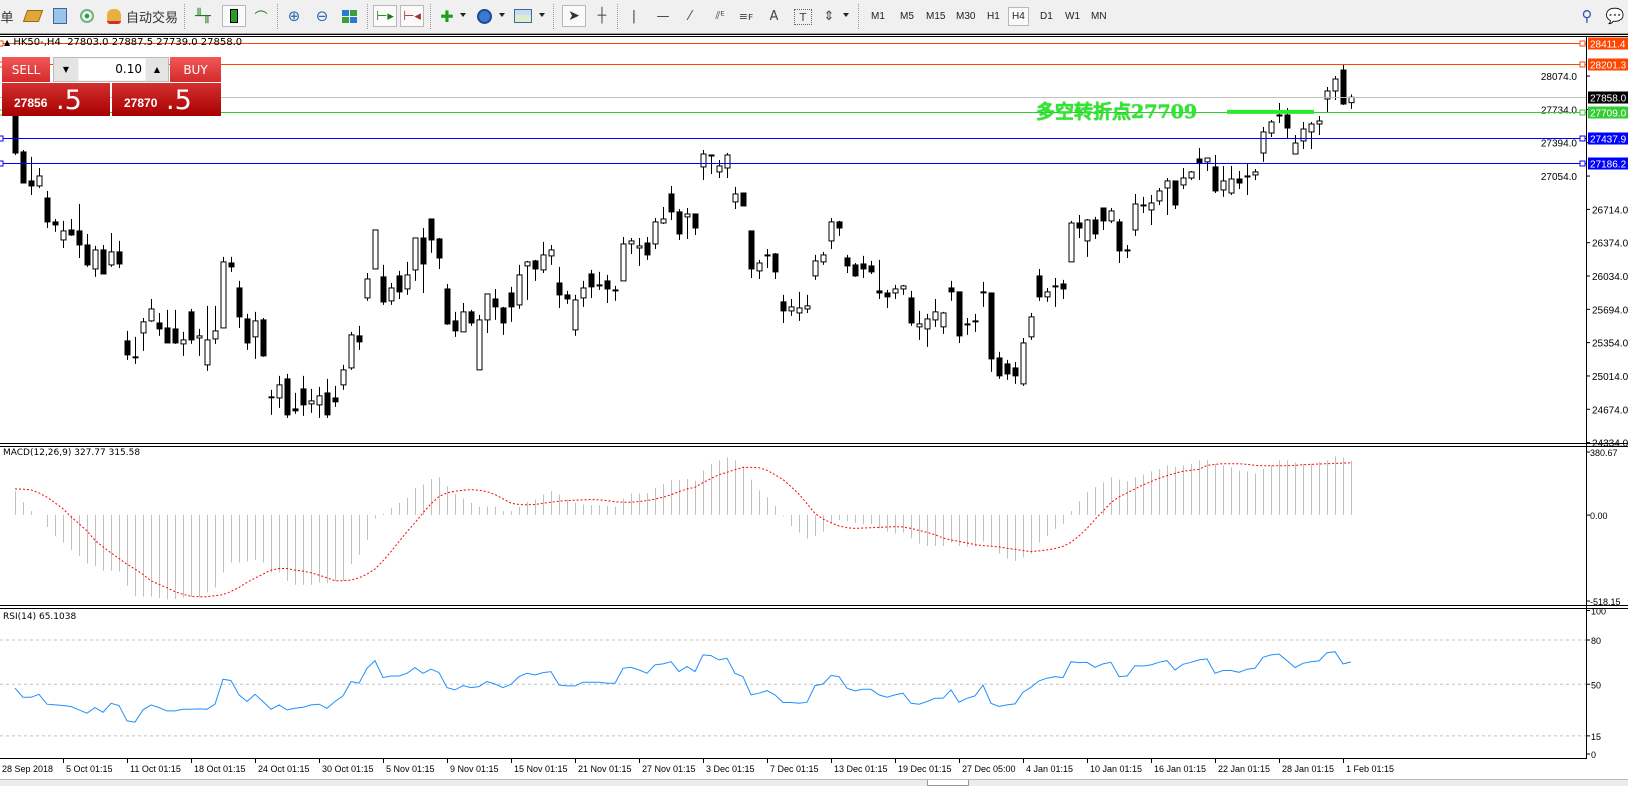 This screenshot has width=1628, height=786. Describe the element at coordinates (846, 15) in the screenshot. I see `arrows-dropdown-icon` at that location.